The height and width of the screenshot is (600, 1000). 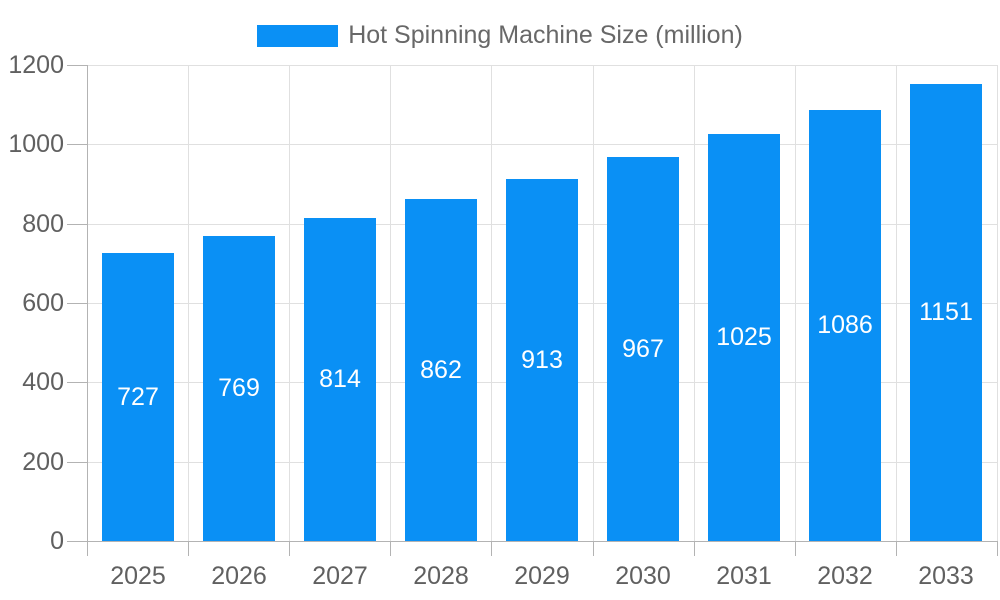 I want to click on bar-value-label: 1086, so click(x=845, y=325).